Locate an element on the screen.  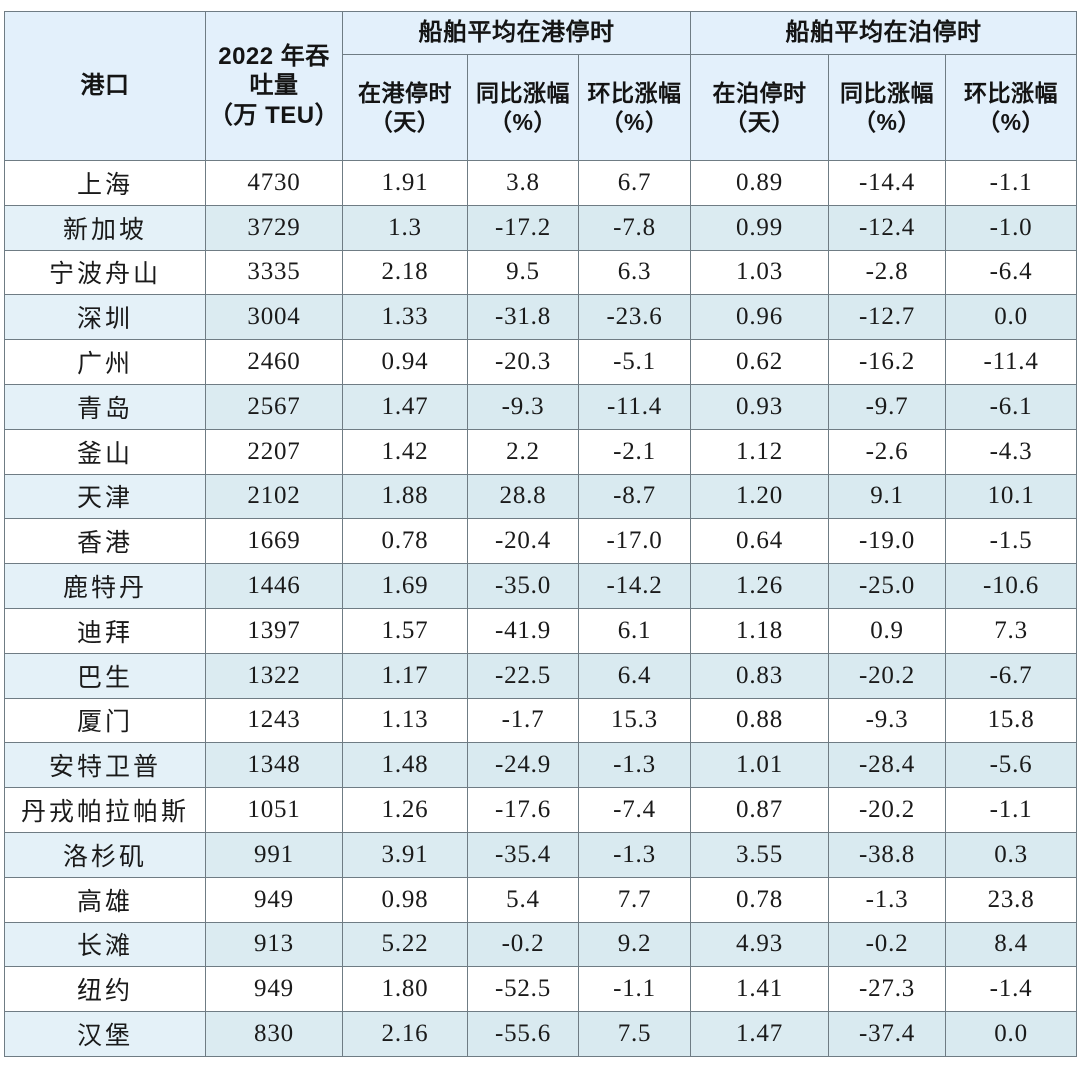
cell-value: 991 is located at coordinates (274, 854).